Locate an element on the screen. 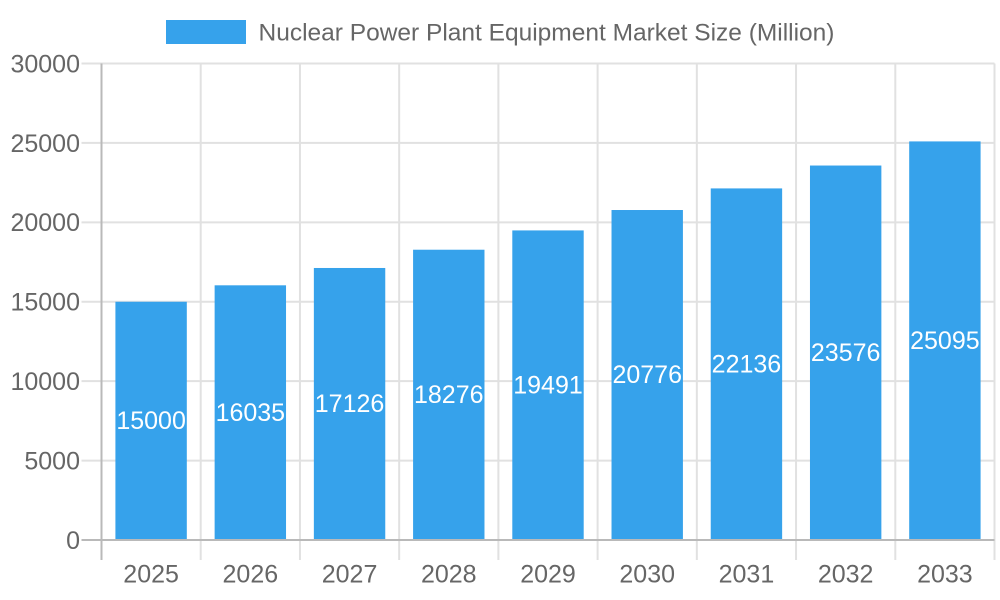 The width and height of the screenshot is (1000, 600). svg-text: 22136 is located at coordinates (747, 364).